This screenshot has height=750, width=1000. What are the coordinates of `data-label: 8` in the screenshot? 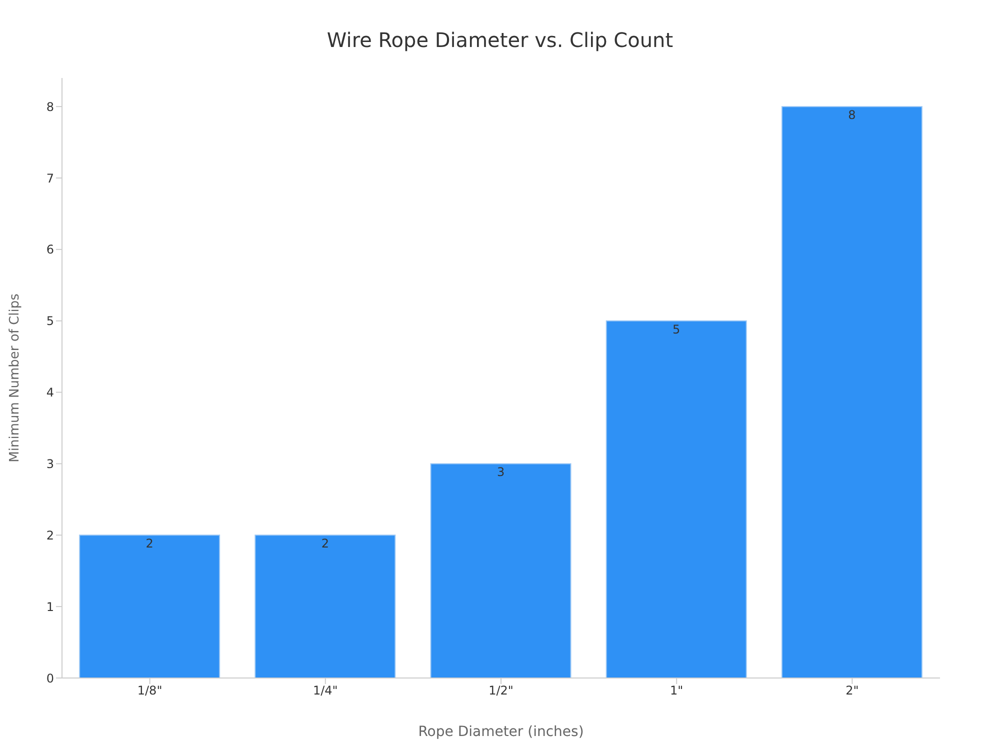 It's located at (852, 115).